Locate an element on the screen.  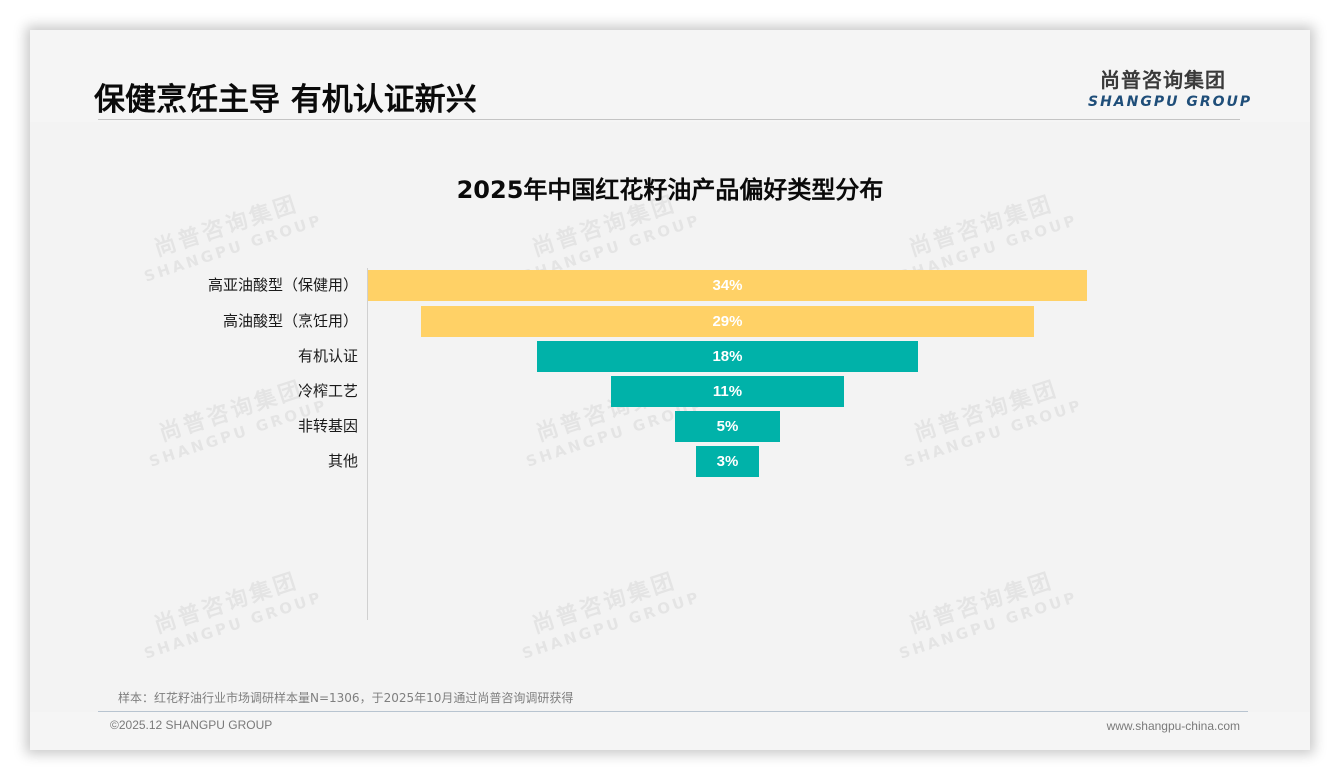
header-band is located at coordinates (670, 76).